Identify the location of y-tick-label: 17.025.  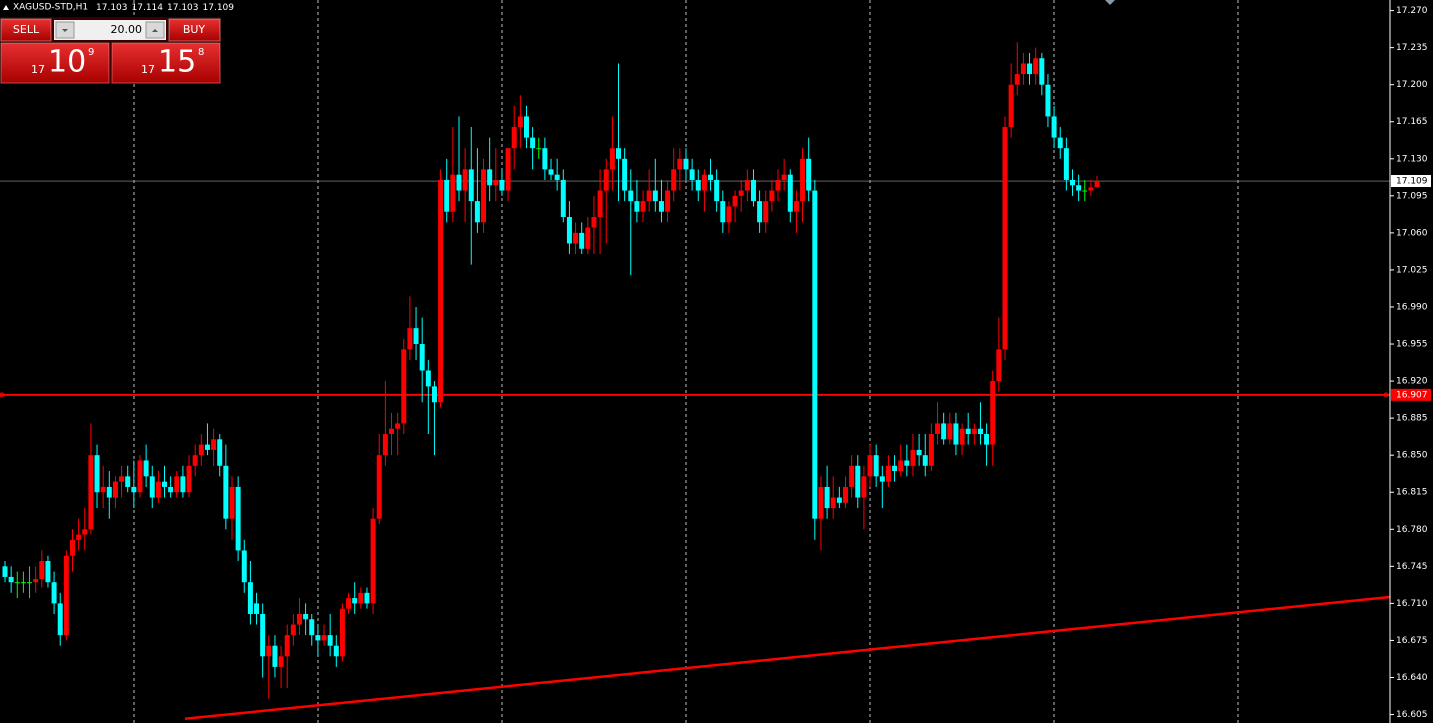
(1412, 270).